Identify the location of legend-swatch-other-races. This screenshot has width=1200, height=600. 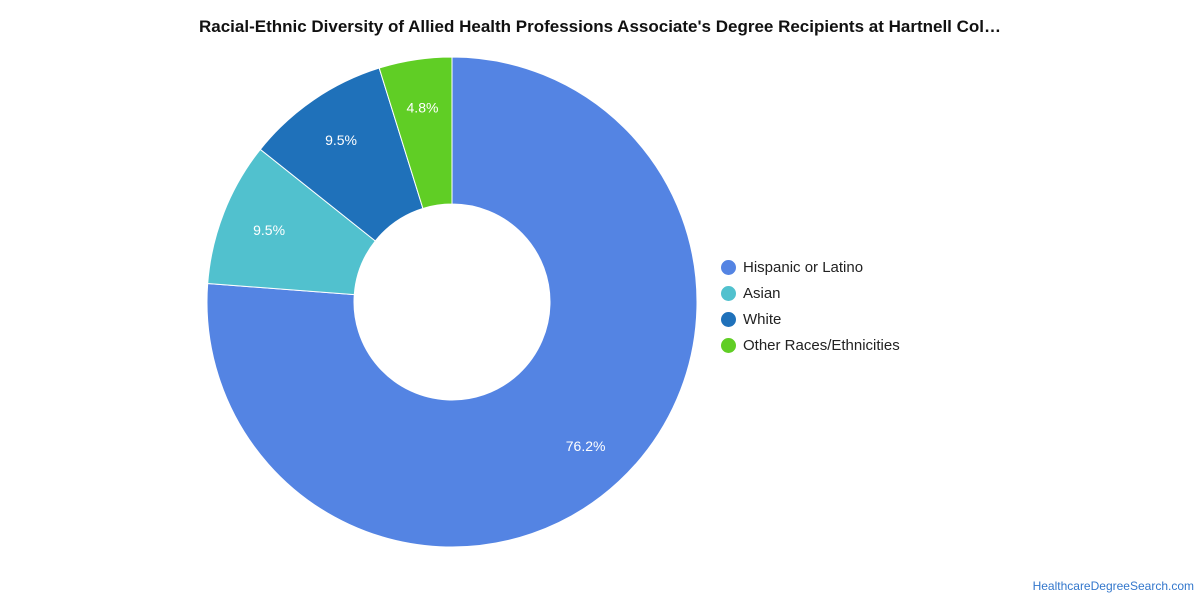
(728, 345).